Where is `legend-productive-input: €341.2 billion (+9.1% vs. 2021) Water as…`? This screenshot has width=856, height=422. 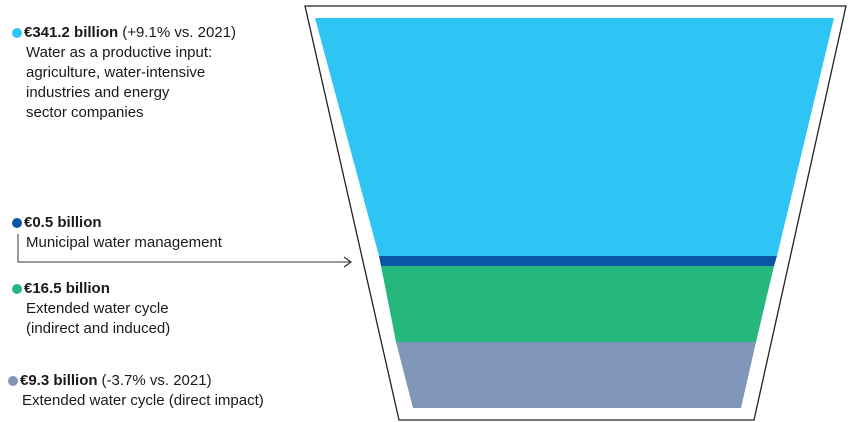
legend-productive-input: €341.2 billion (+9.1% vs. 2021) Water as… is located at coordinates (124, 73).